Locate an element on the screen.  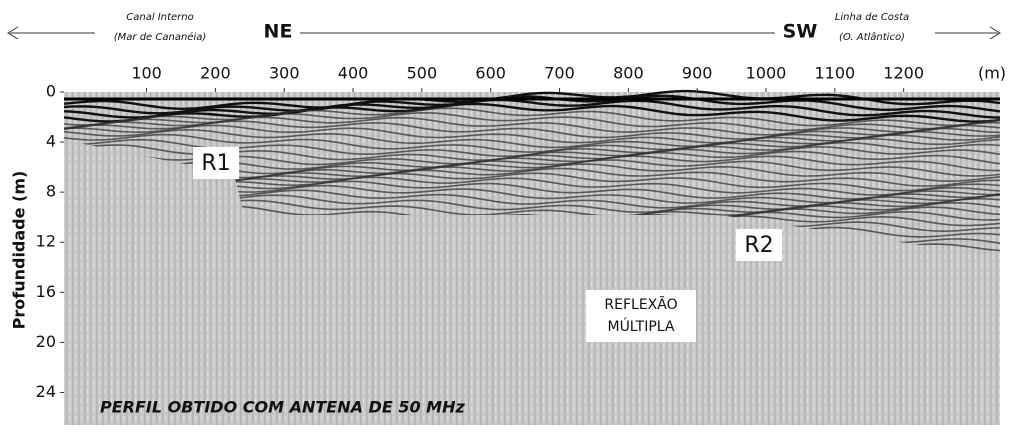
annotation: R1 is located at coordinates (215, 163).